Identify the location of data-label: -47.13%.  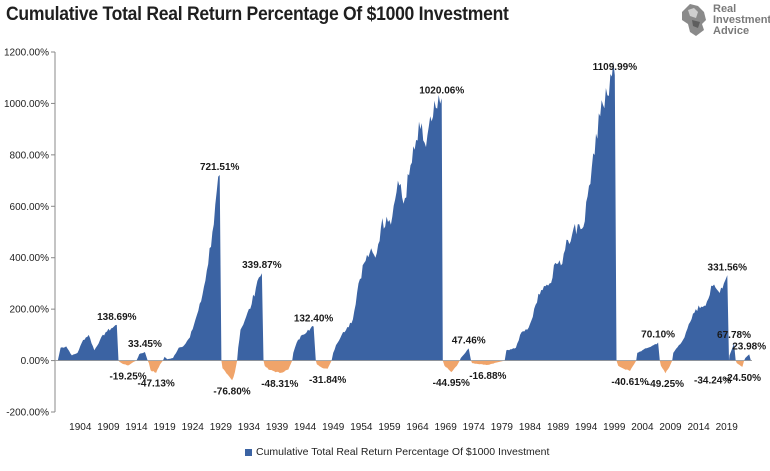
(156, 384).